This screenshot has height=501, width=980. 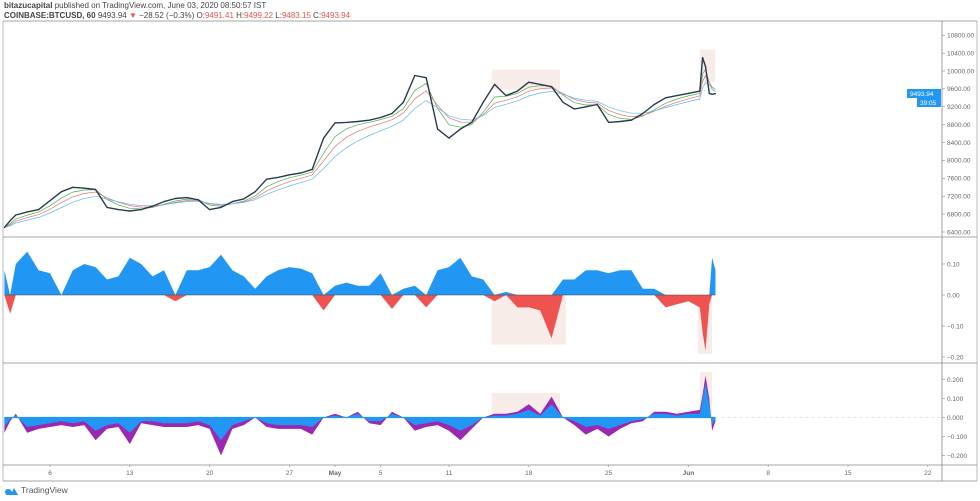 I want to click on bar-countdown: 39:05, so click(x=928, y=103).